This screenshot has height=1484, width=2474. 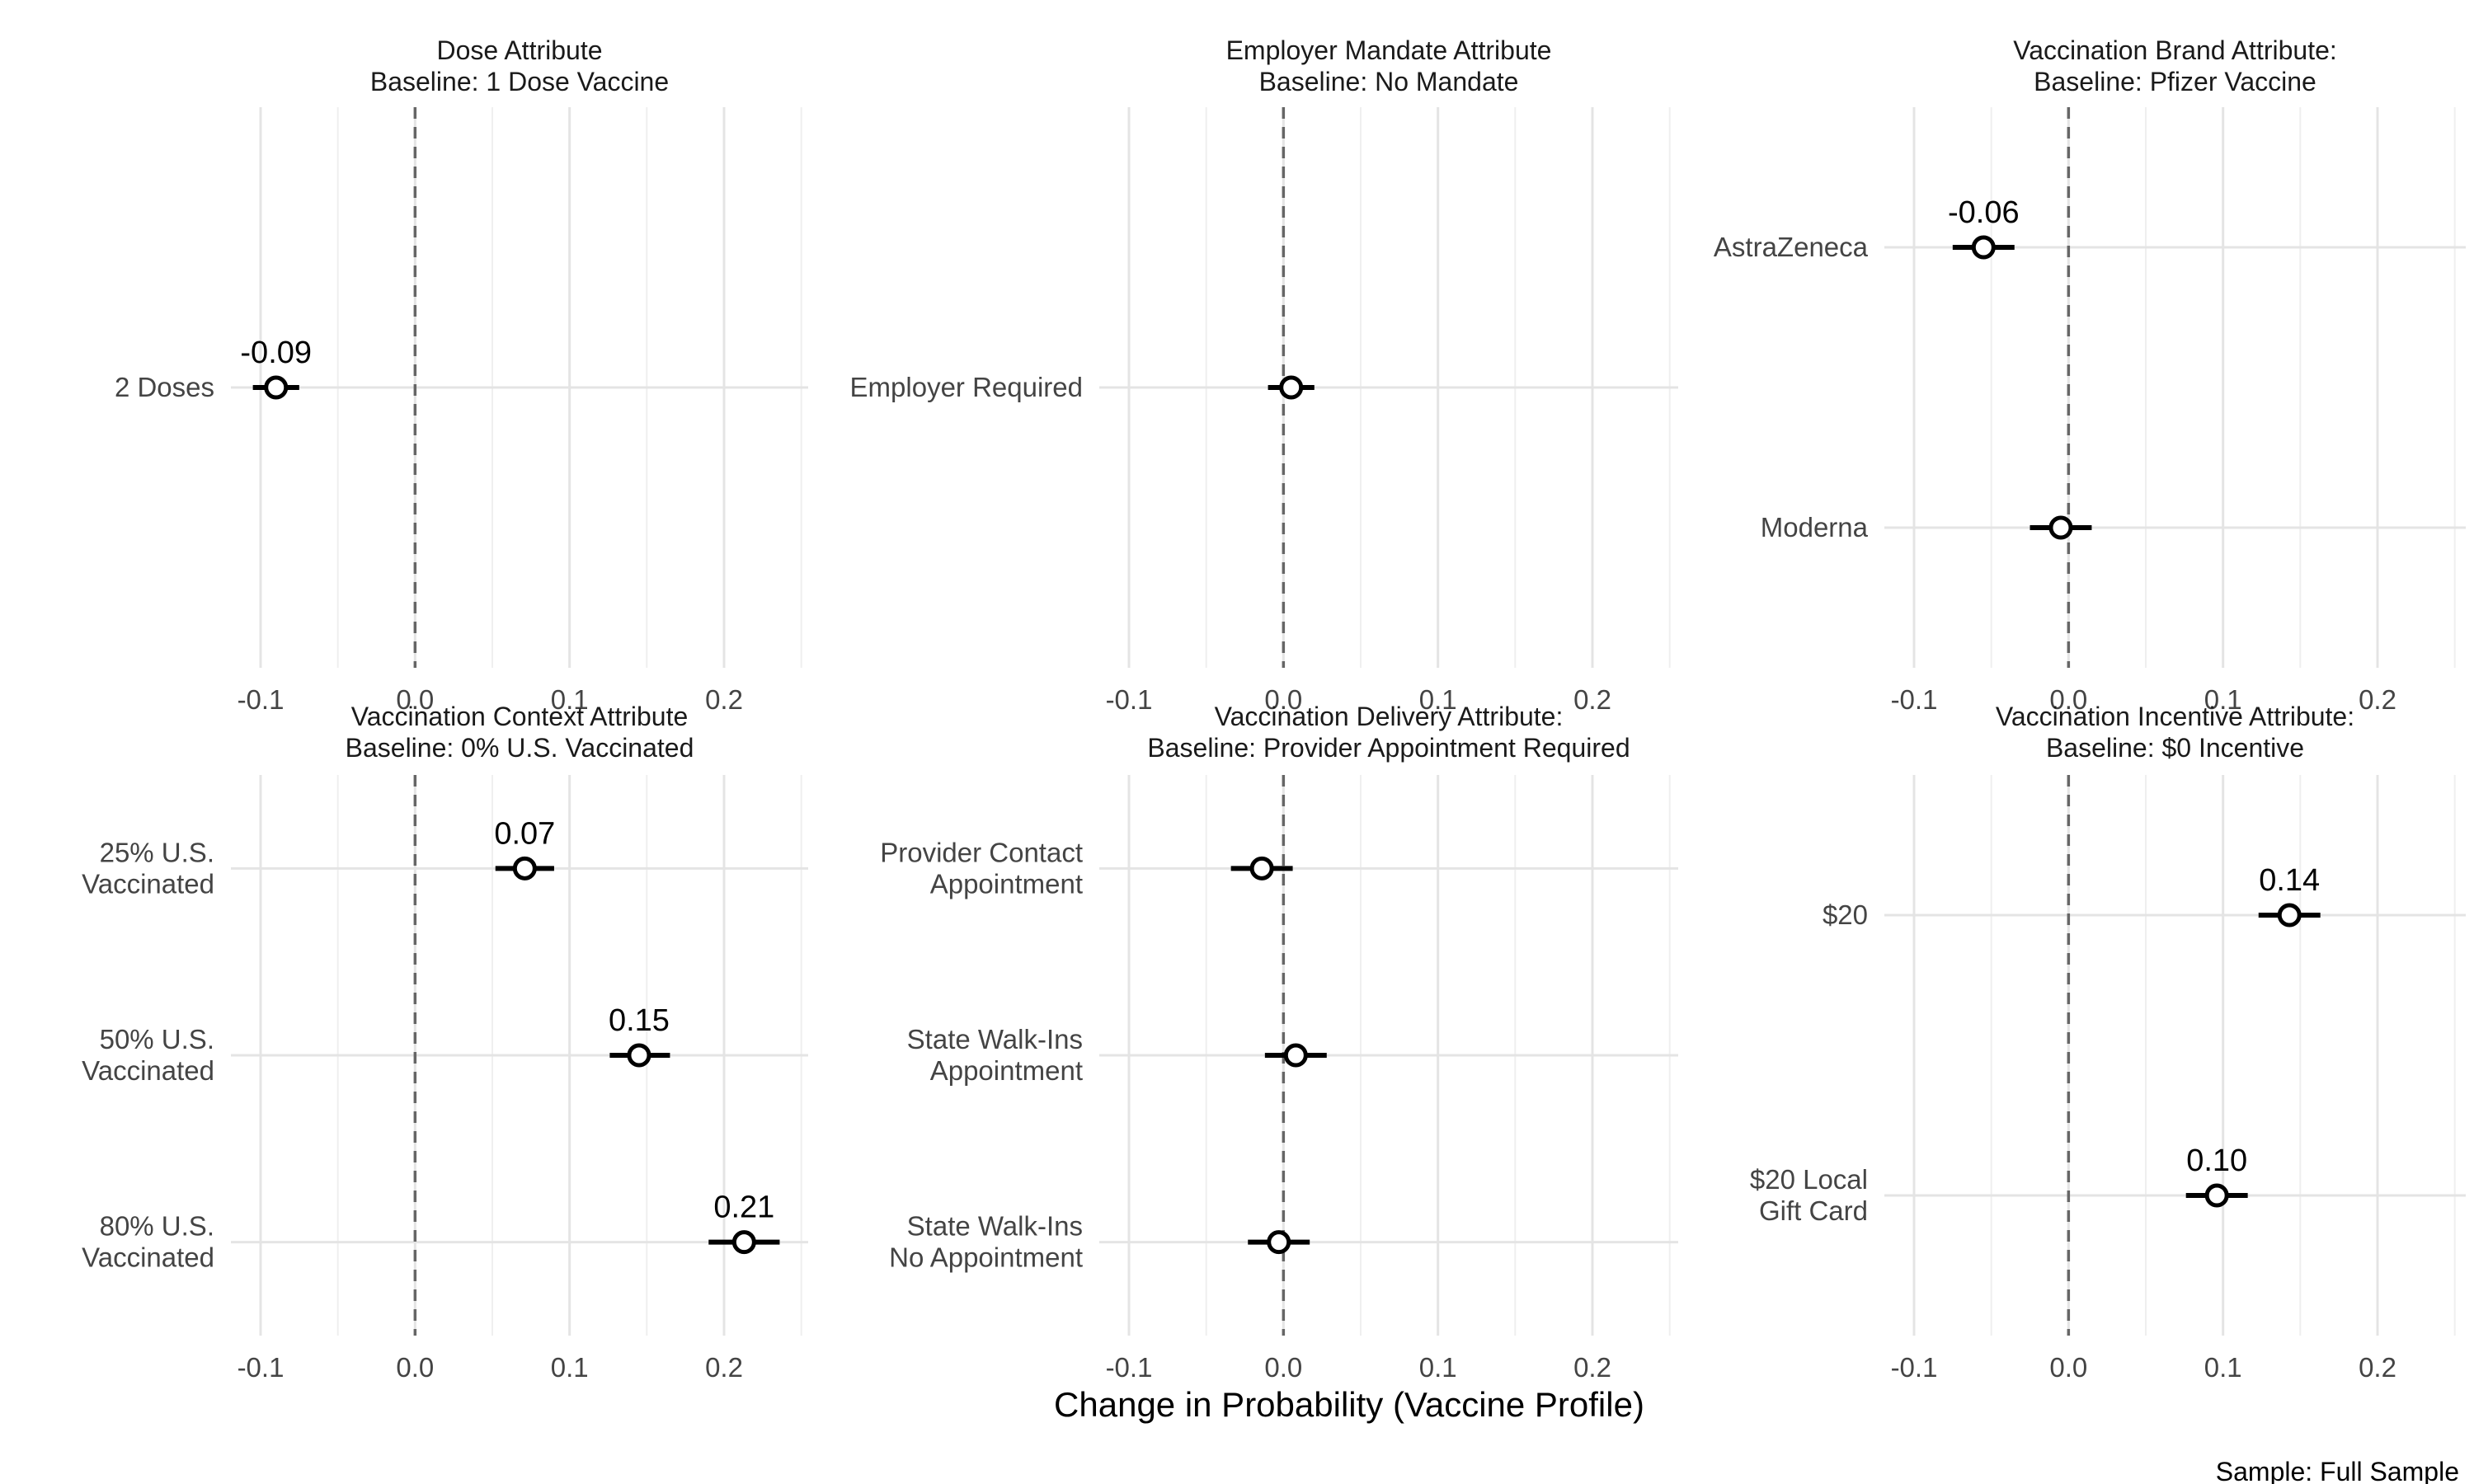 I want to click on y-tick-label-50-u-s-vaccinated: 50% U.S. Vaccinated, so click(x=148, y=1055).